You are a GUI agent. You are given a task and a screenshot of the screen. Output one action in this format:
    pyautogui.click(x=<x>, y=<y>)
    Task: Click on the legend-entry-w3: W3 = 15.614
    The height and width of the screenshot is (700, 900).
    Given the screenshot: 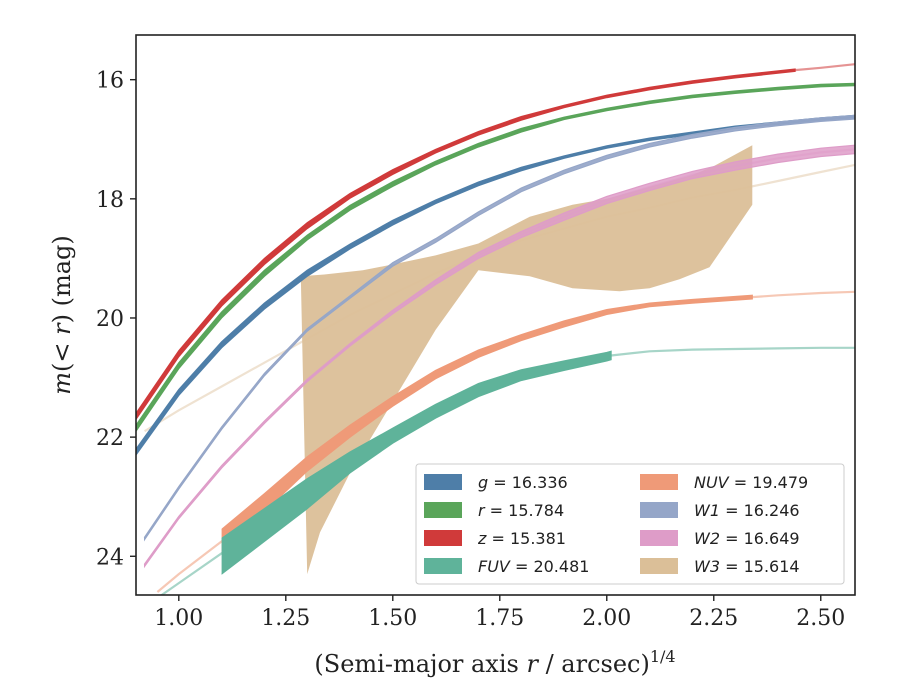 What is the action you would take?
    pyautogui.click(x=720, y=566)
    